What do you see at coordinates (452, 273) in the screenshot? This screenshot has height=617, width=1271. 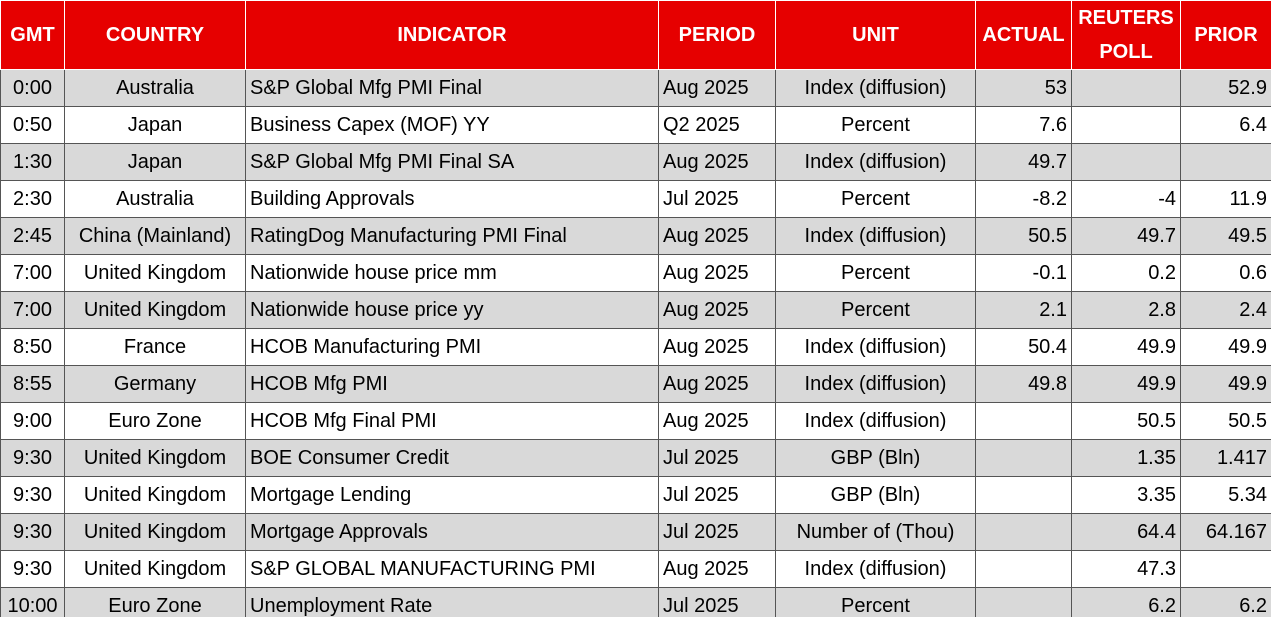 I see `table-cell: Nationwide house price mm` at bounding box center [452, 273].